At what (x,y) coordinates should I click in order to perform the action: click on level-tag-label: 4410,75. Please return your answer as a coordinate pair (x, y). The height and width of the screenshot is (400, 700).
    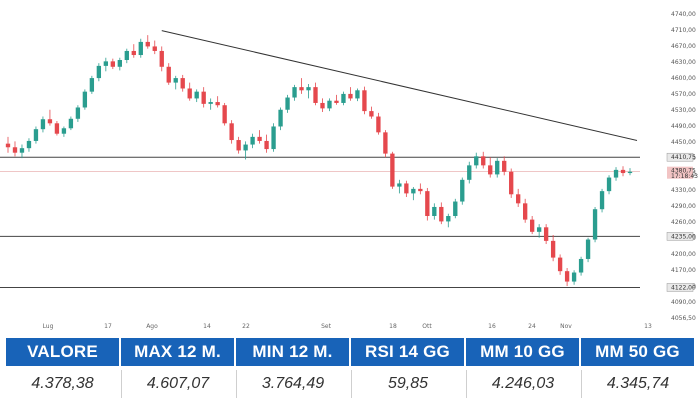
    Looking at the image, I should click on (683, 157).